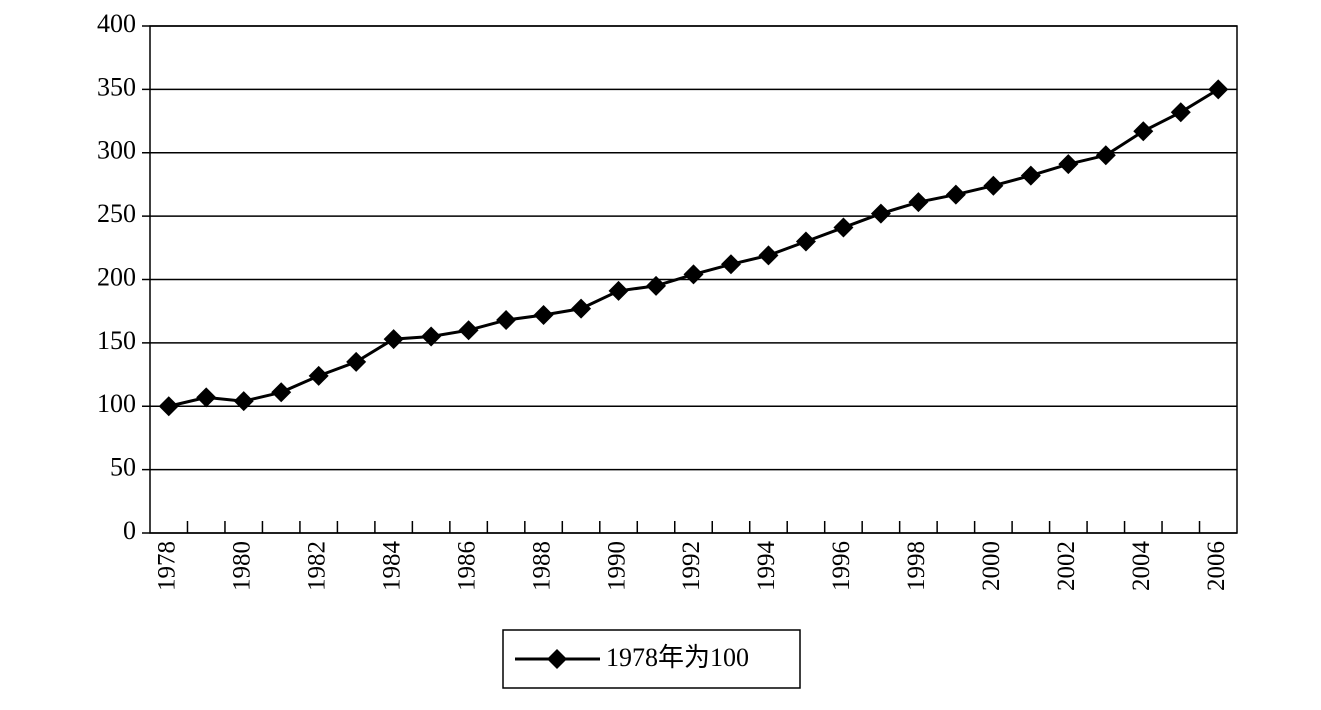  Describe the element at coordinates (116, 150) in the screenshot. I see `y-tick-label: 300` at that location.